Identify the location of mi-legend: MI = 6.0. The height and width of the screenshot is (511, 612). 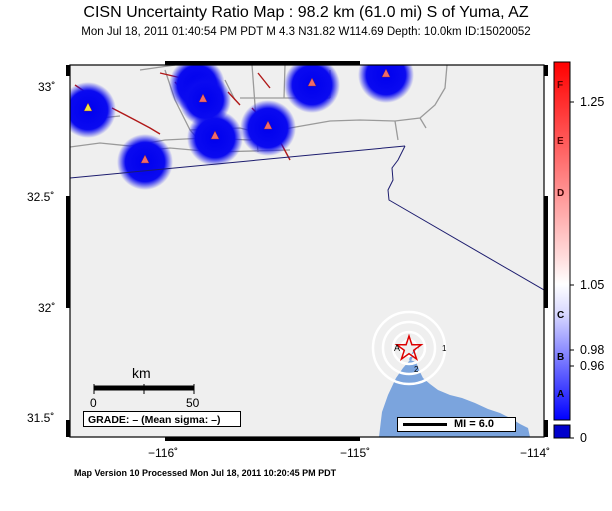
(456, 424).